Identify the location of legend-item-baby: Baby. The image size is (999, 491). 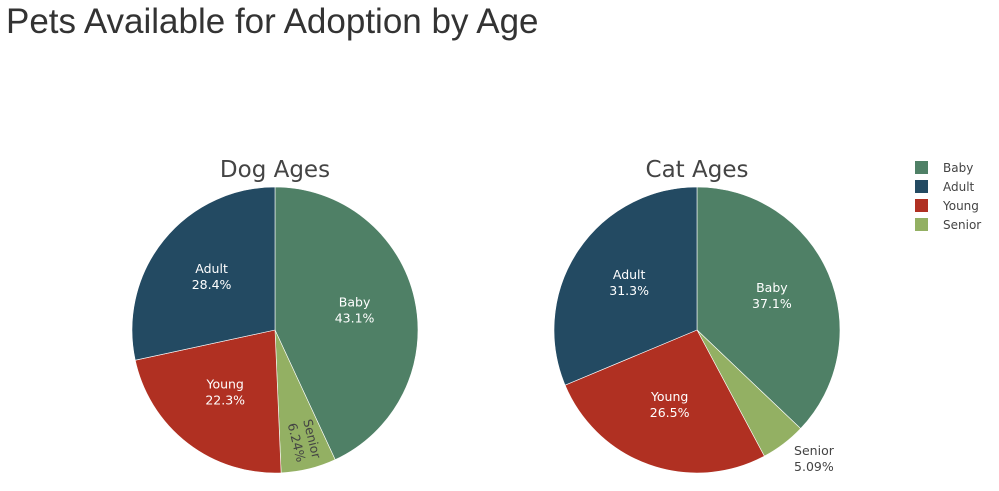
(948, 167).